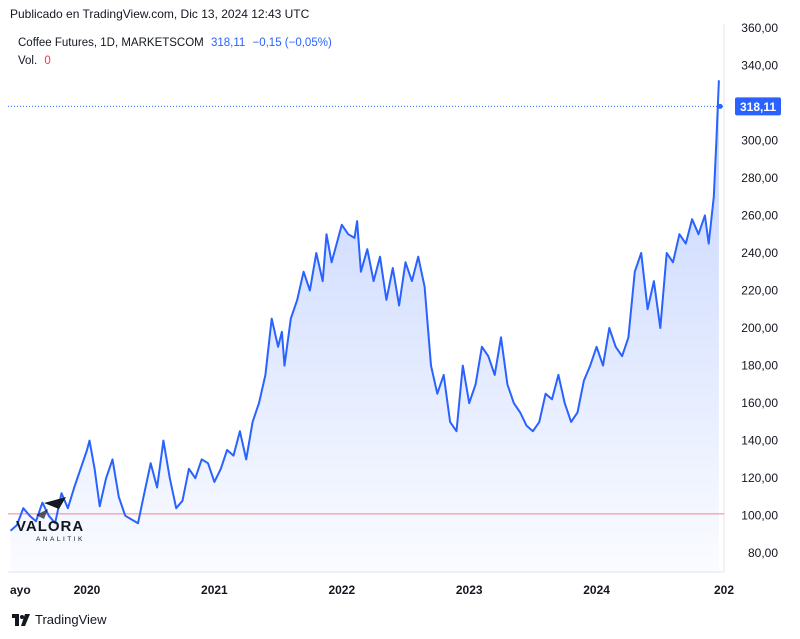  I want to click on y-tick-label: 120,00, so click(759, 478).